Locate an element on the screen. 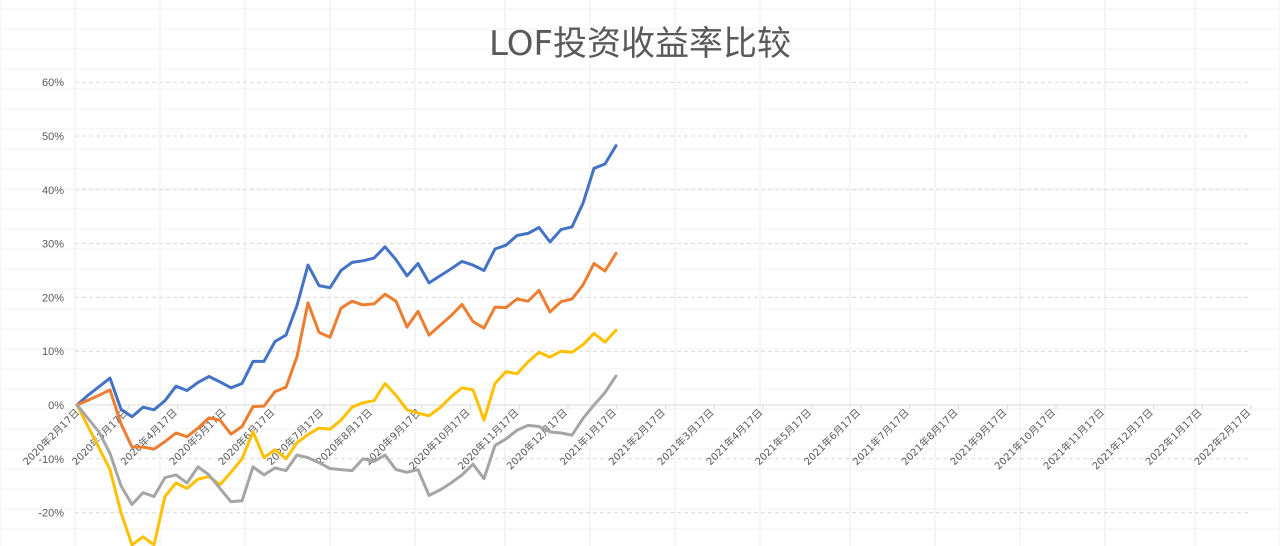 The image size is (1280, 546). y-tick-label-2: 40% is located at coordinates (53, 191).